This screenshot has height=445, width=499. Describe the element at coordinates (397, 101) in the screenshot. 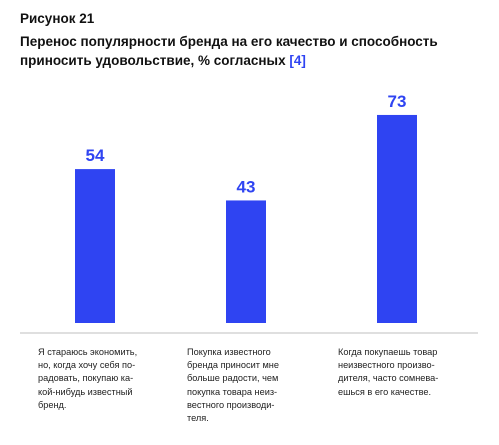

I see `bar-value-label-3: 73` at that location.